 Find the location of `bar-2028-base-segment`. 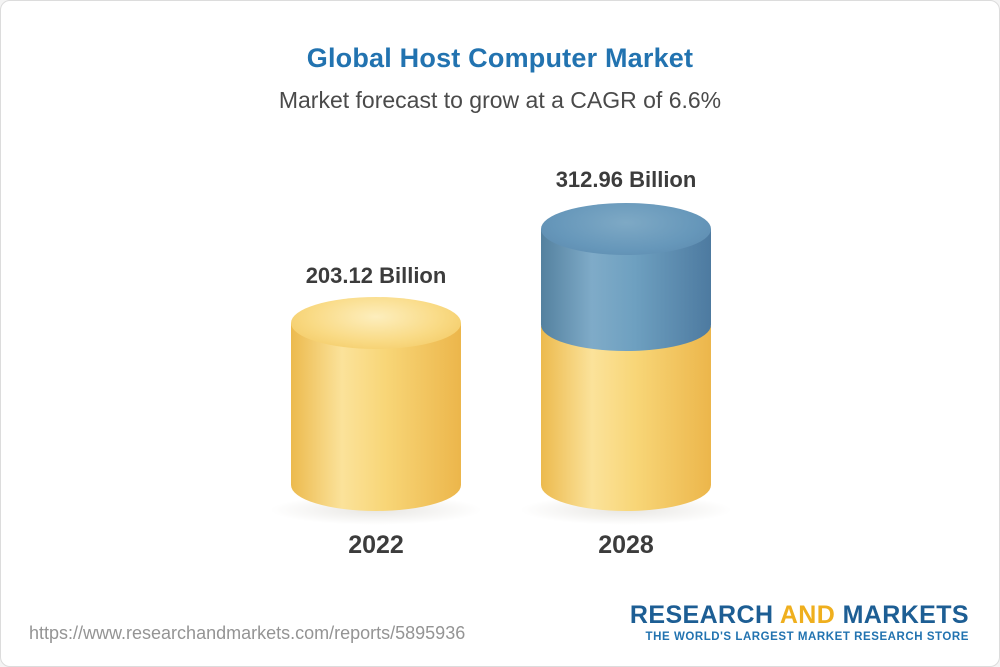

bar-2028-base-segment is located at coordinates (626, 418).